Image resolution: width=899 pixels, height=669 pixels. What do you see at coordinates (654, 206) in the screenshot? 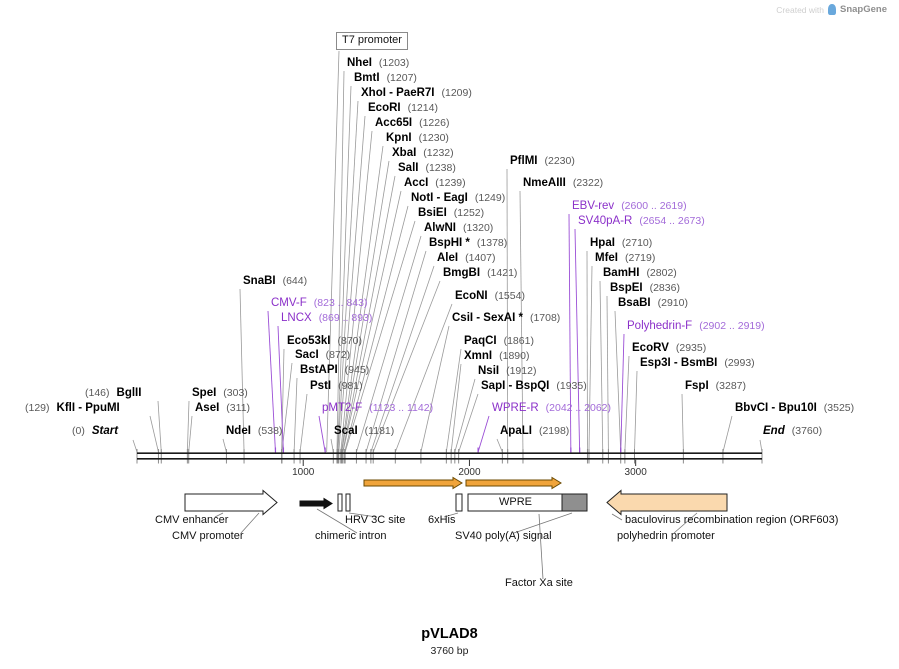
I see `primer-range: (2600 .. 2619)` at bounding box center [654, 206].